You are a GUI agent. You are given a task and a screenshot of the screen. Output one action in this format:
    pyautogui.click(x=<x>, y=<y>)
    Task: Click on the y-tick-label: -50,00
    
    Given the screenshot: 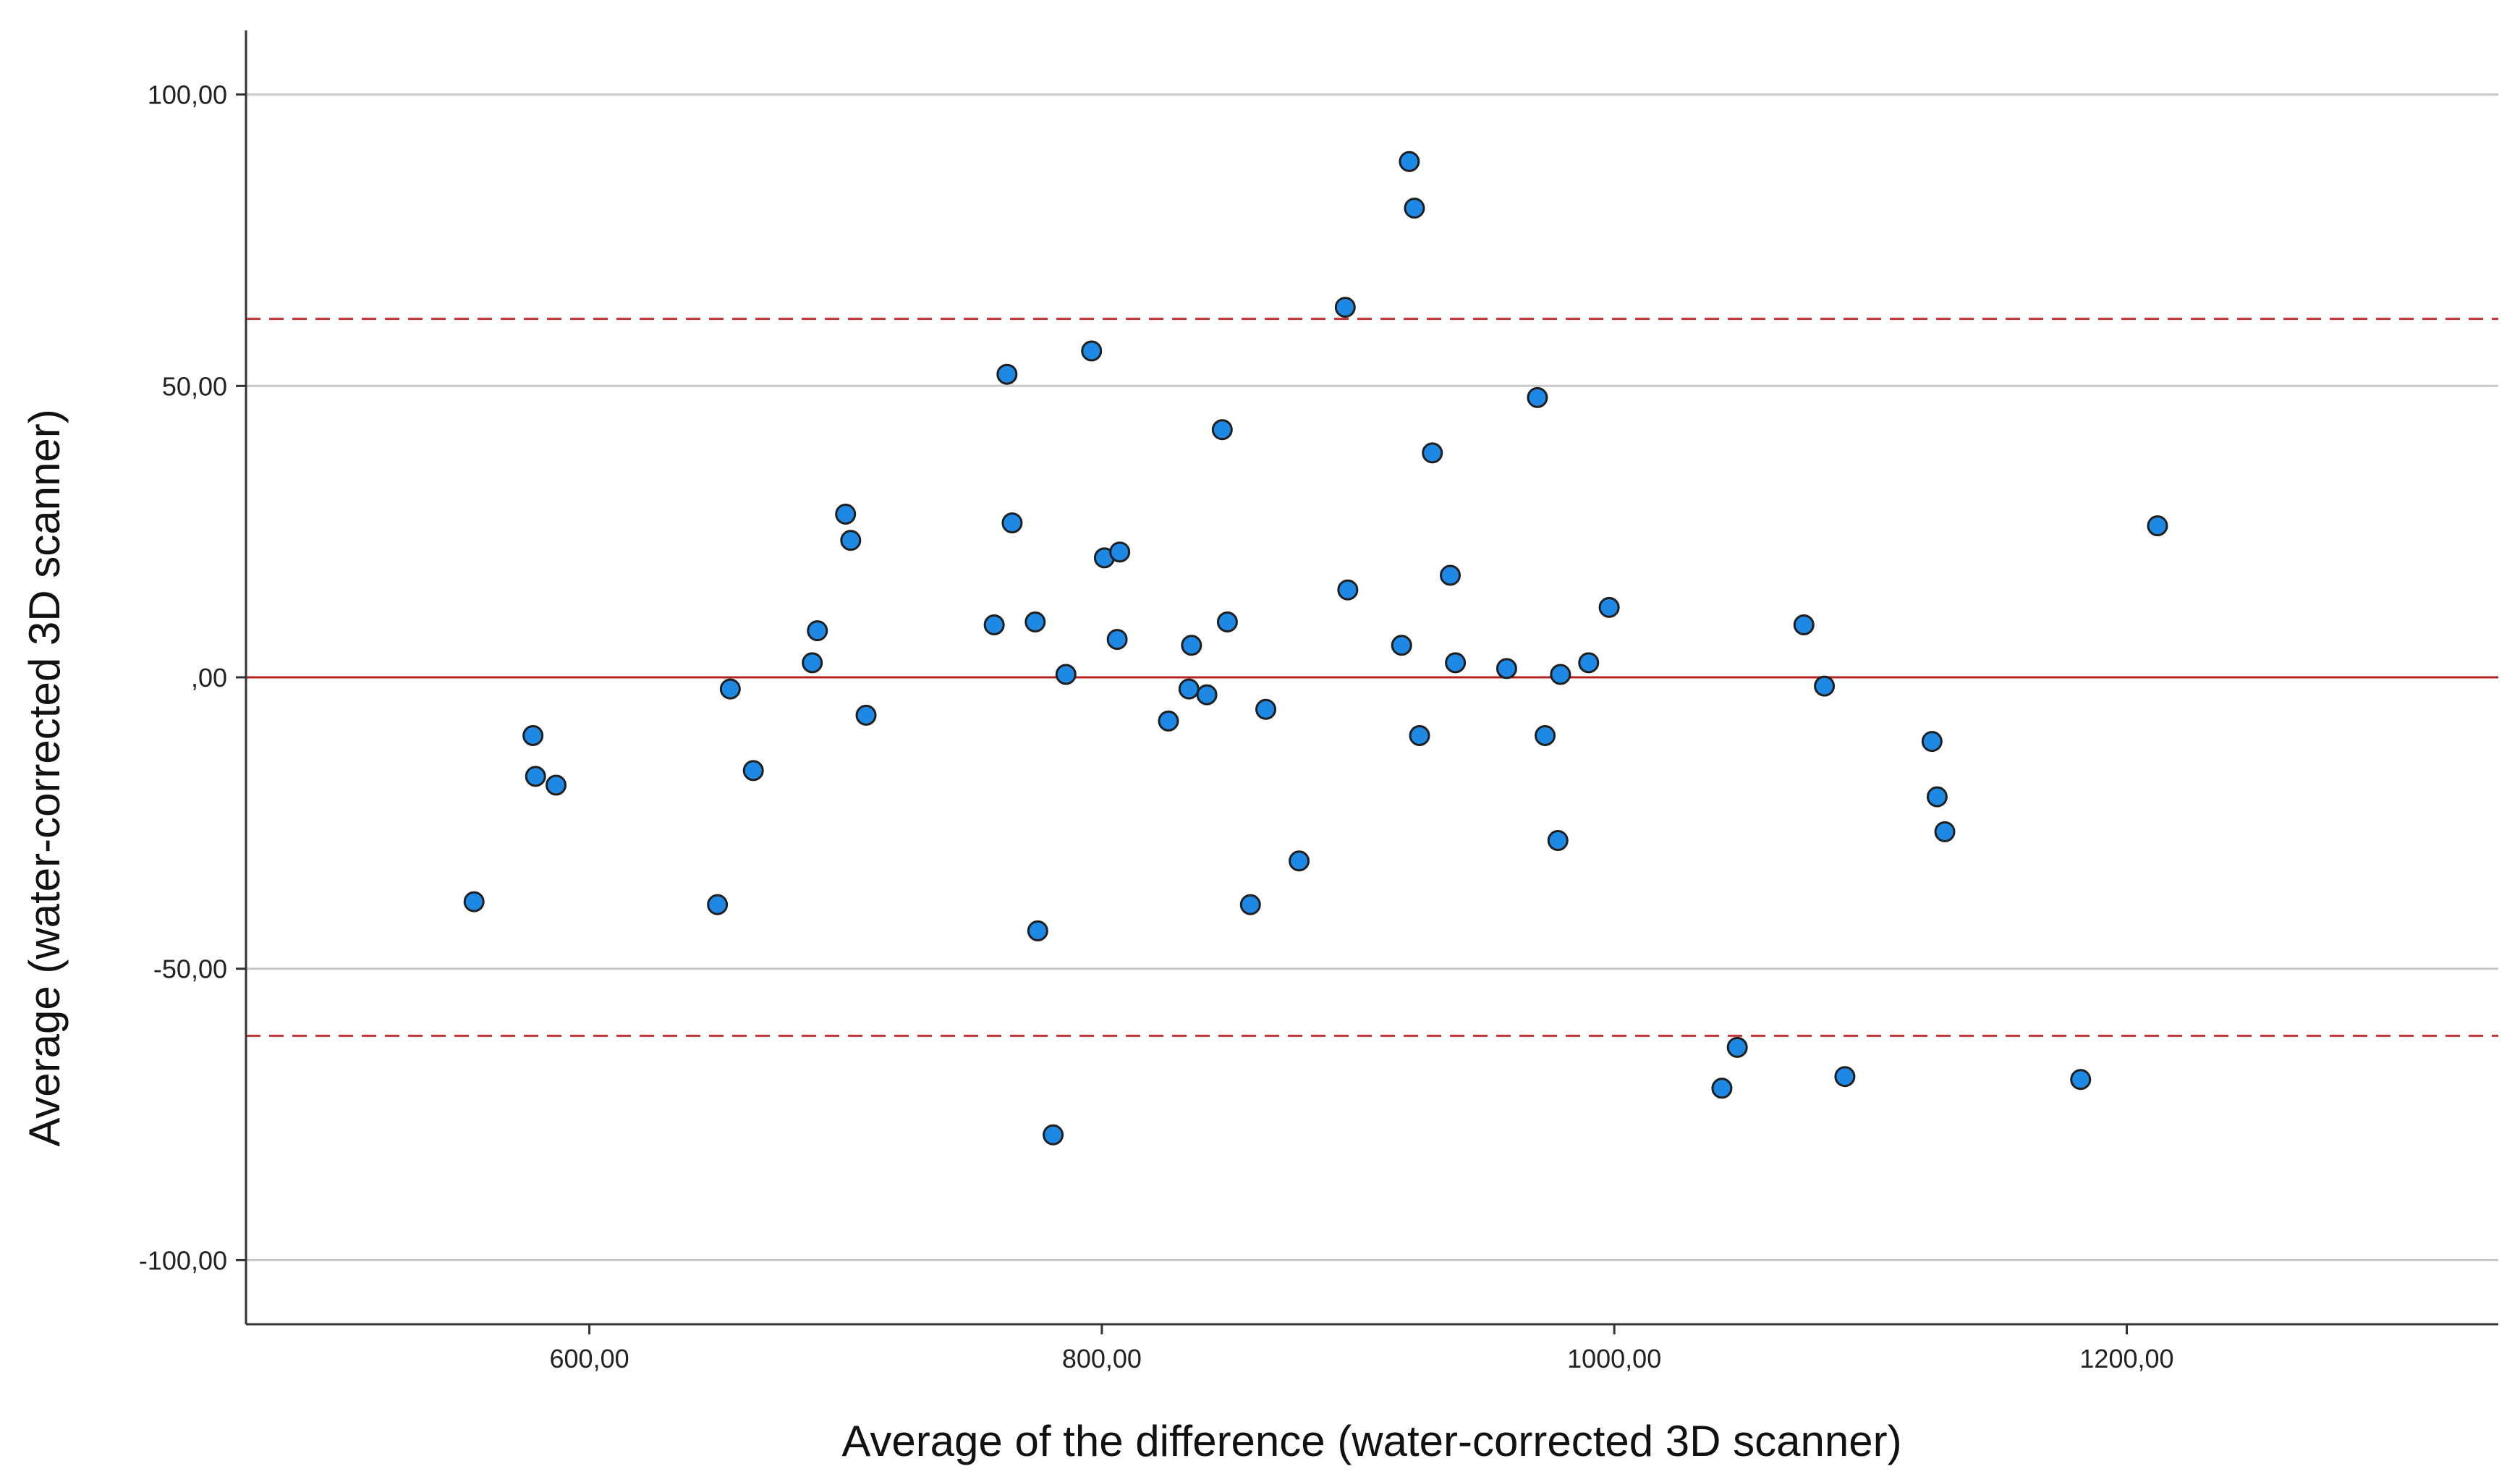 What is the action you would take?
    pyautogui.click(x=190, y=969)
    